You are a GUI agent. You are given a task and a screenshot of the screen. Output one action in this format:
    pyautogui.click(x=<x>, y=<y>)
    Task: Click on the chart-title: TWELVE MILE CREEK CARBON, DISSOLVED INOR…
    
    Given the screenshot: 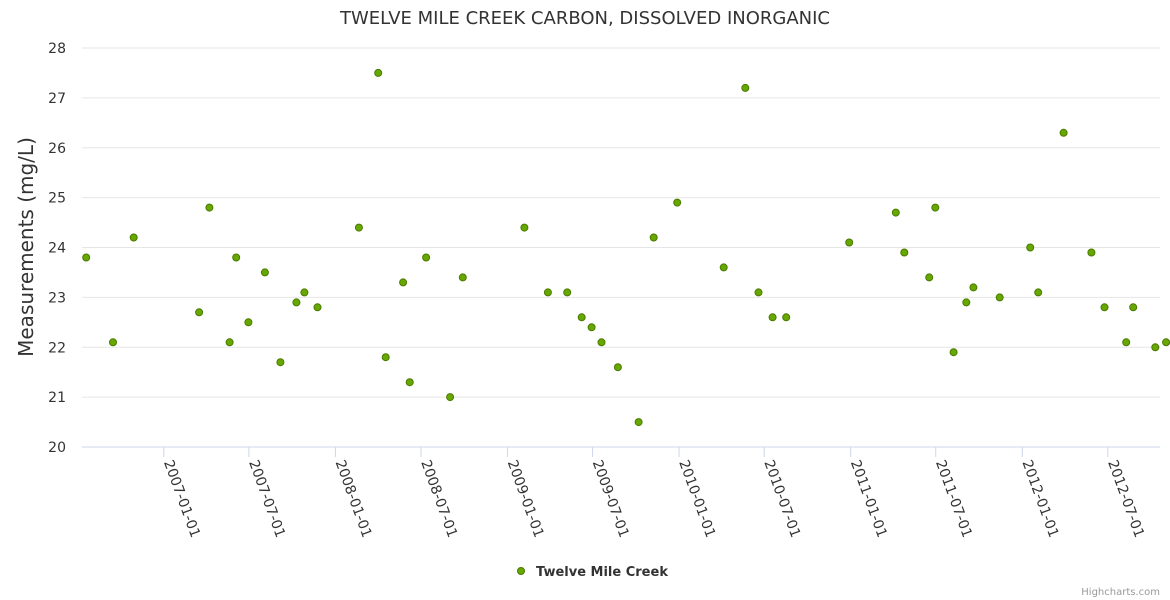 What is the action you would take?
    pyautogui.click(x=584, y=18)
    